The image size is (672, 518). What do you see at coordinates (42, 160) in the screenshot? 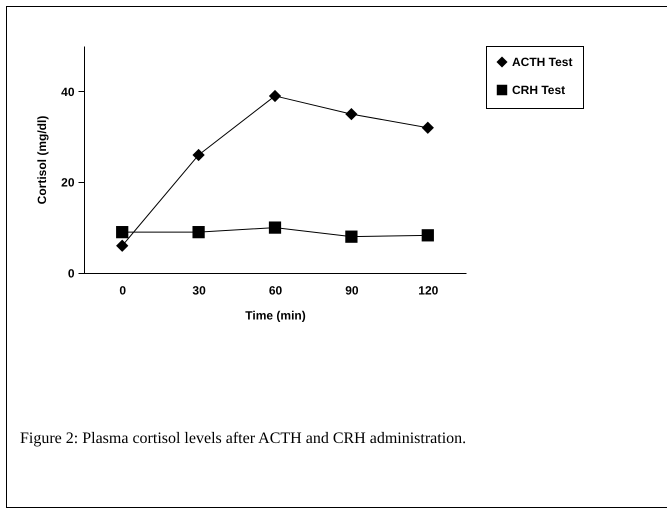
I see `y-axis-title: Cortisol (mg/dl)` at bounding box center [42, 160].